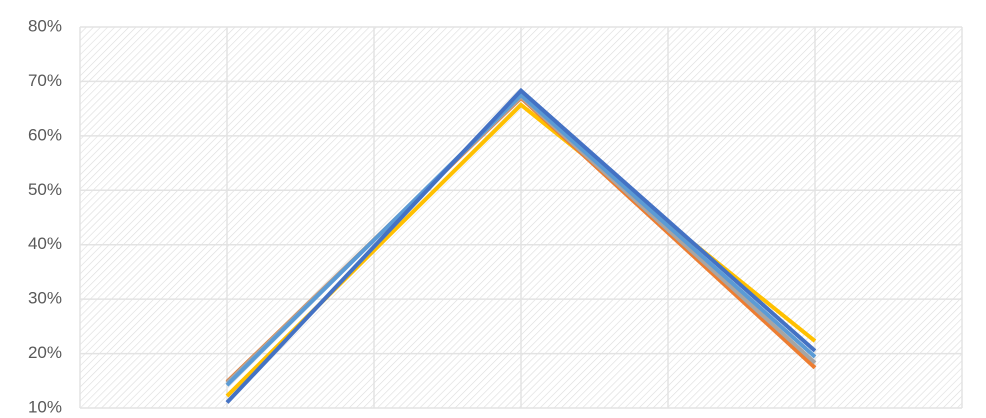  Describe the element at coordinates (45, 352) in the screenshot. I see `y-tick-label: 20%` at that location.